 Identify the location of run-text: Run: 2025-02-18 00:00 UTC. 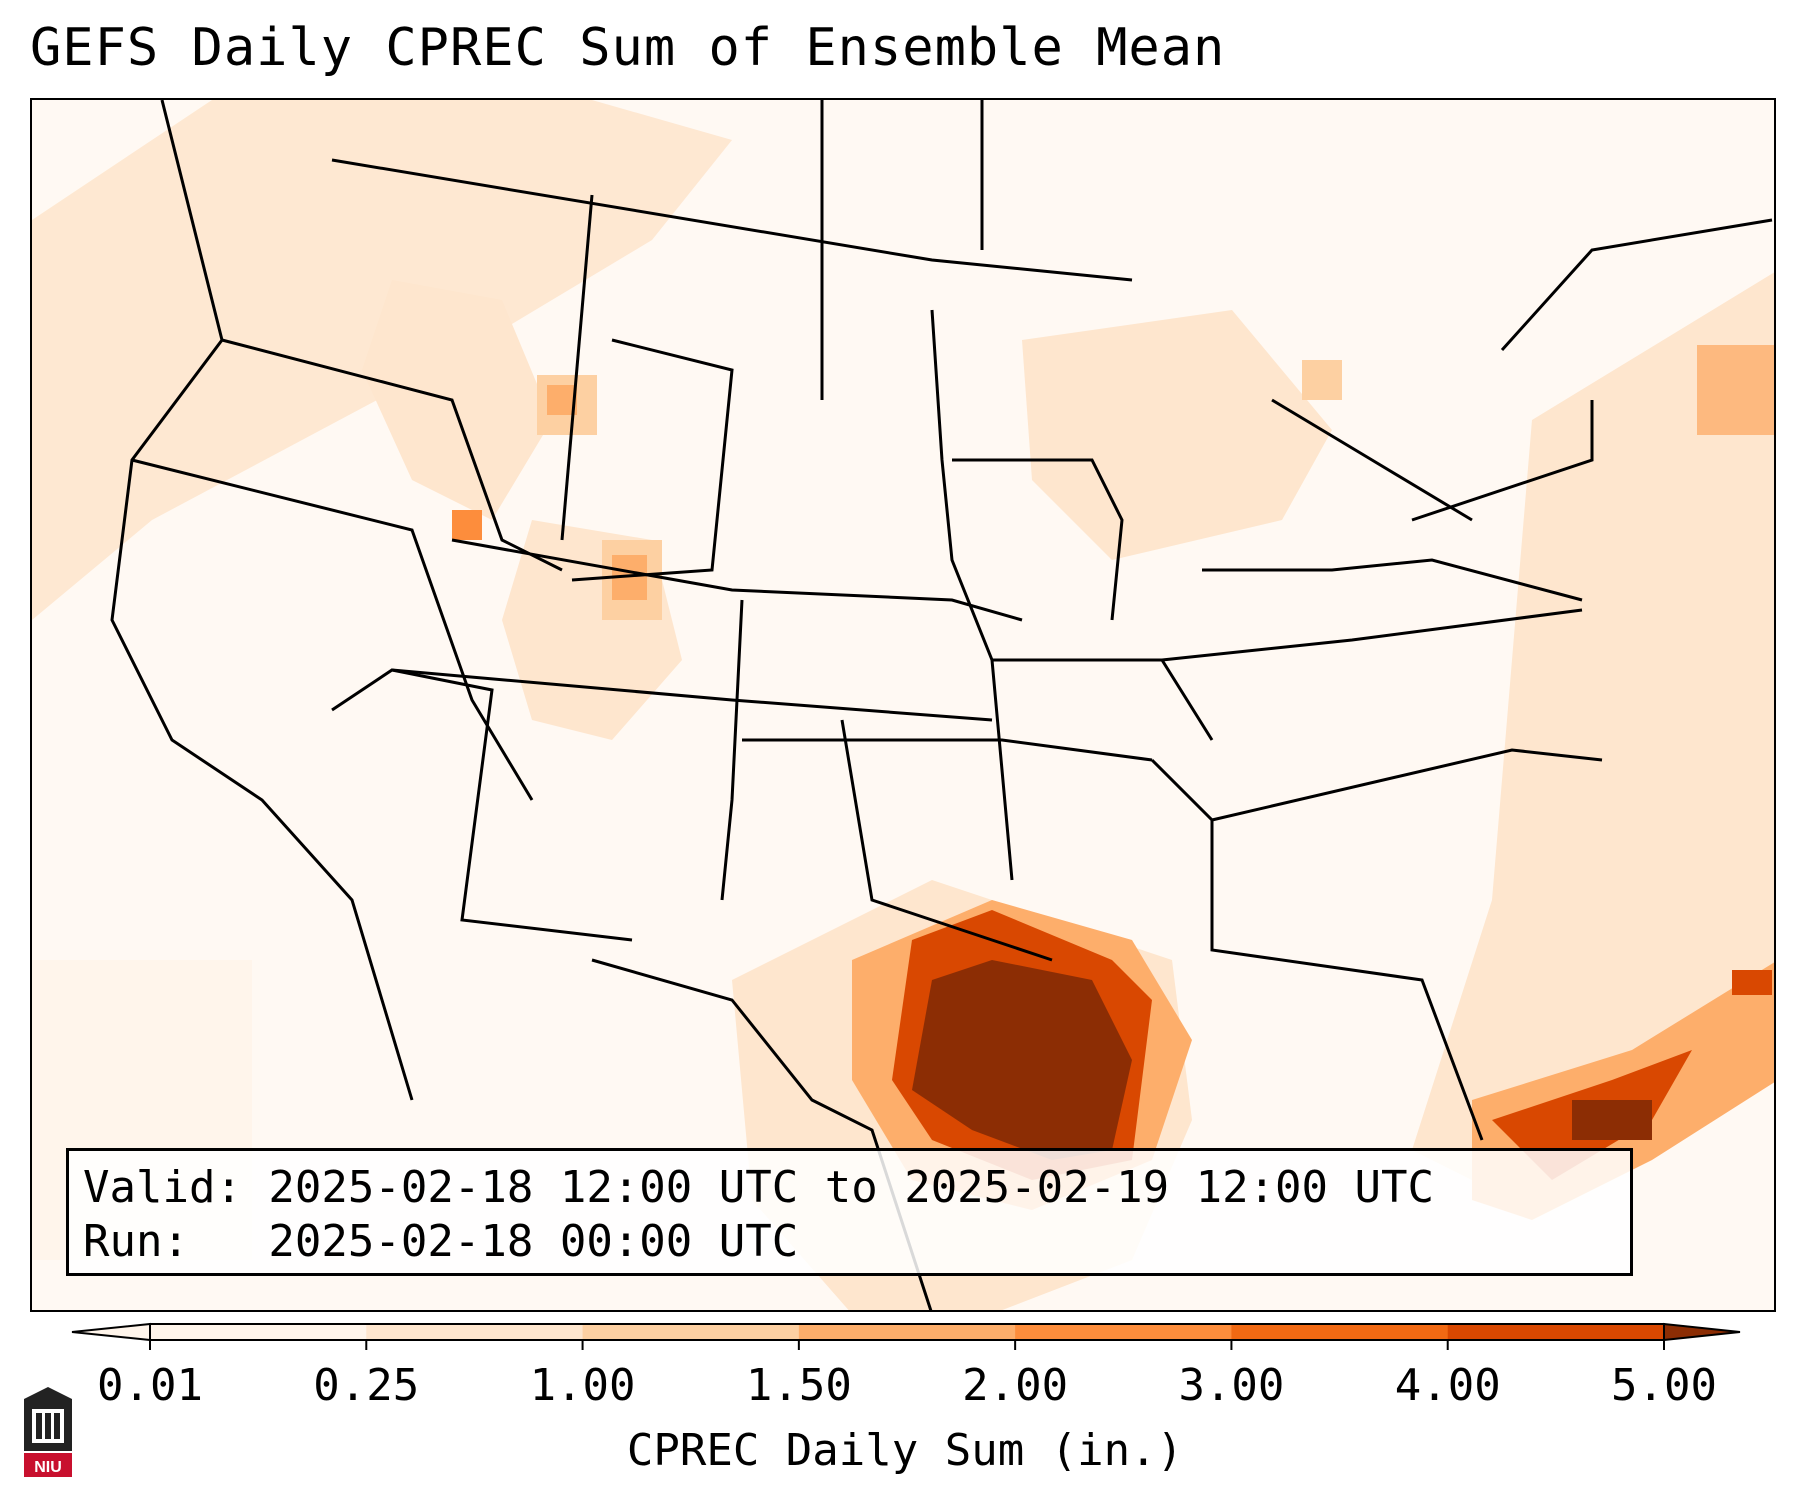
(441, 1241).